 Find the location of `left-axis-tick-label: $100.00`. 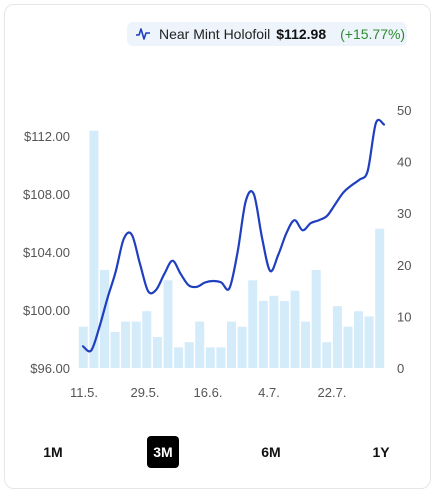

left-axis-tick-label: $100.00 is located at coordinates (46, 310).